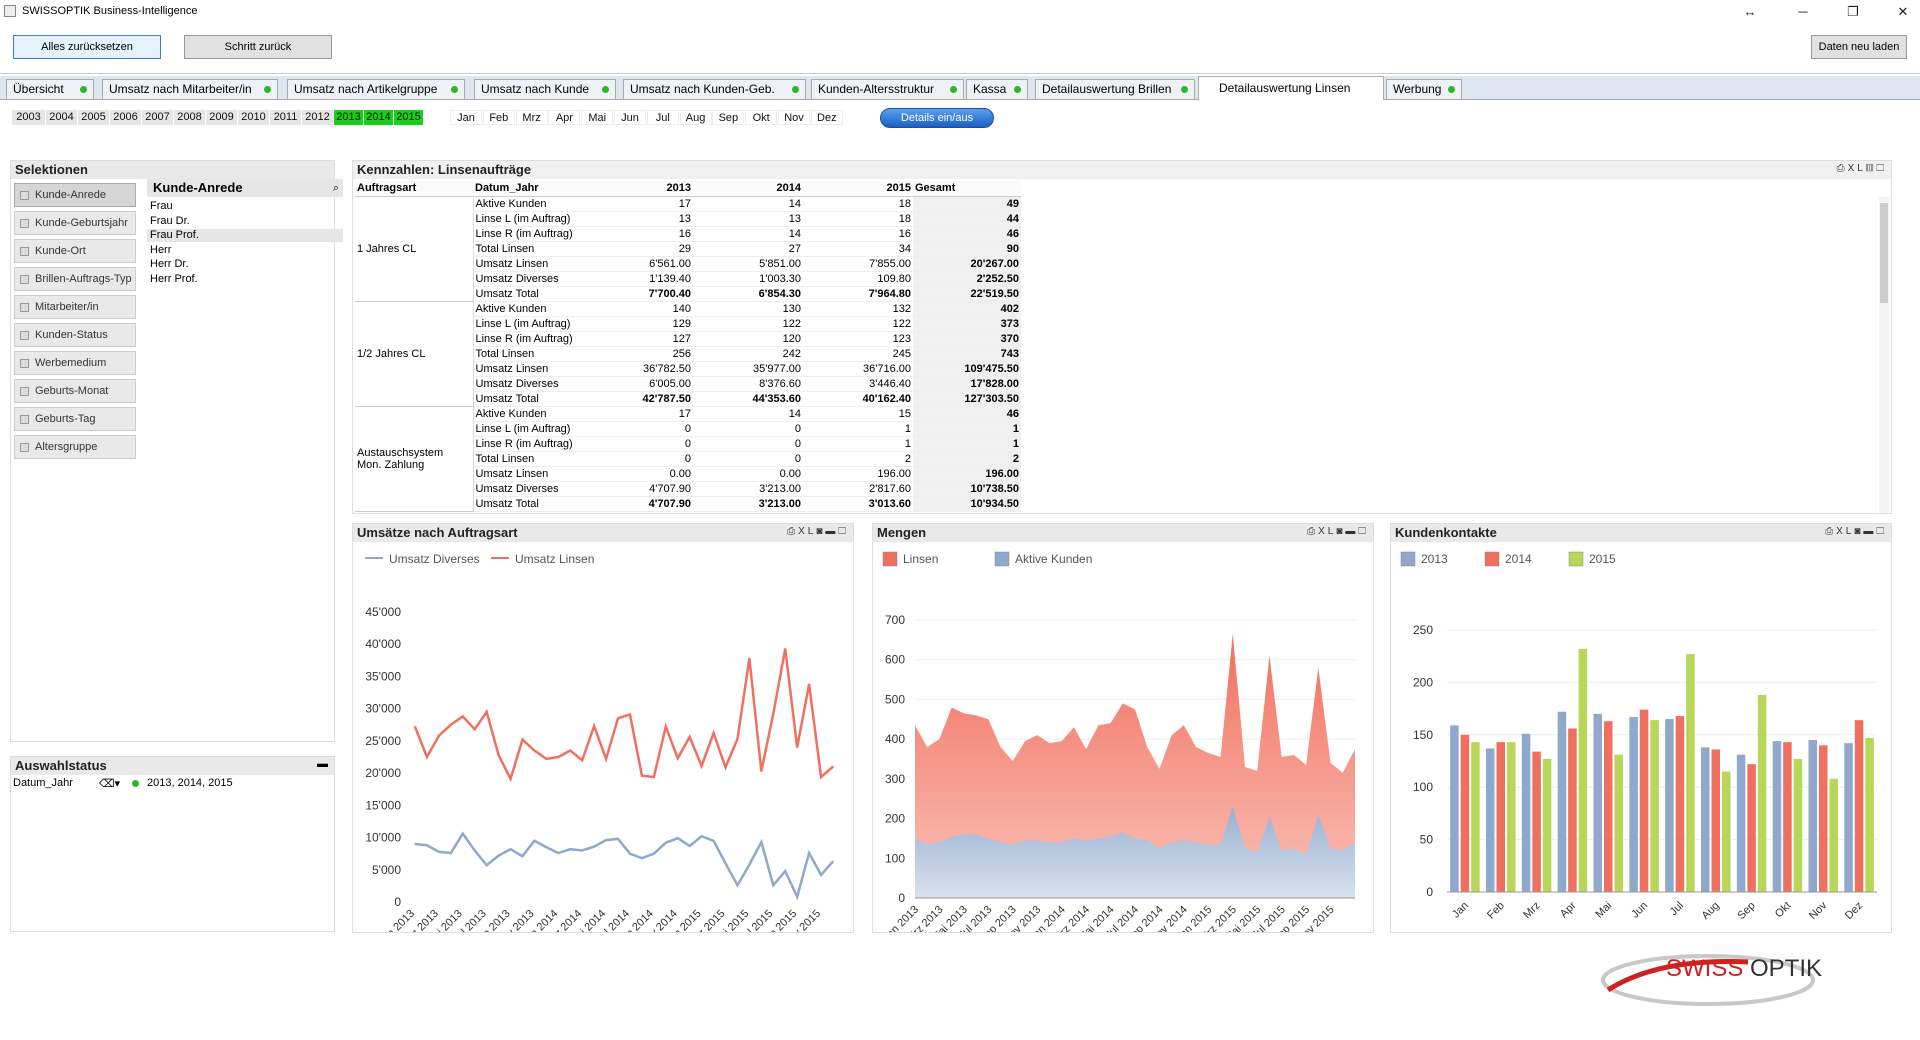 Image resolution: width=1920 pixels, height=1040 pixels. Describe the element at coordinates (75, 419) in the screenshot. I see `selection-button-8: Geburts-Tag` at that location.